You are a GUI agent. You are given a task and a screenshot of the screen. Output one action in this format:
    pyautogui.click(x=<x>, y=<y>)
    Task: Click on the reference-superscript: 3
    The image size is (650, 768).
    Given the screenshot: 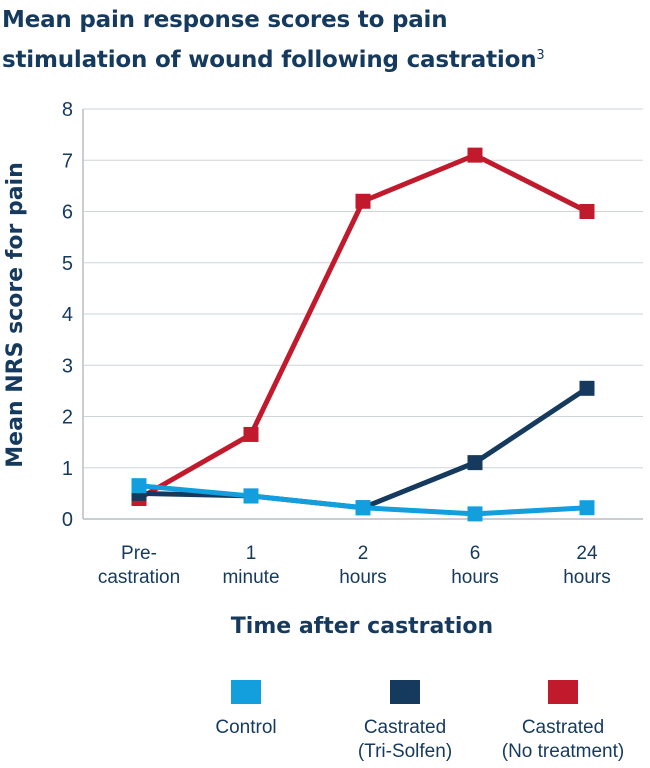 What is the action you would take?
    pyautogui.click(x=540, y=55)
    